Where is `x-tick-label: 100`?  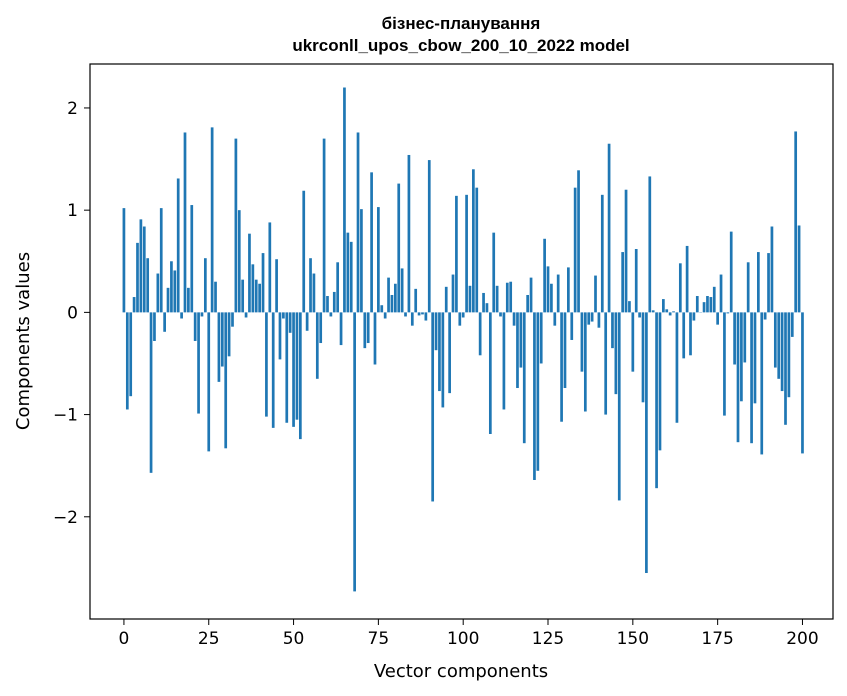
x-tick-label: 100 is located at coordinates (463, 639).